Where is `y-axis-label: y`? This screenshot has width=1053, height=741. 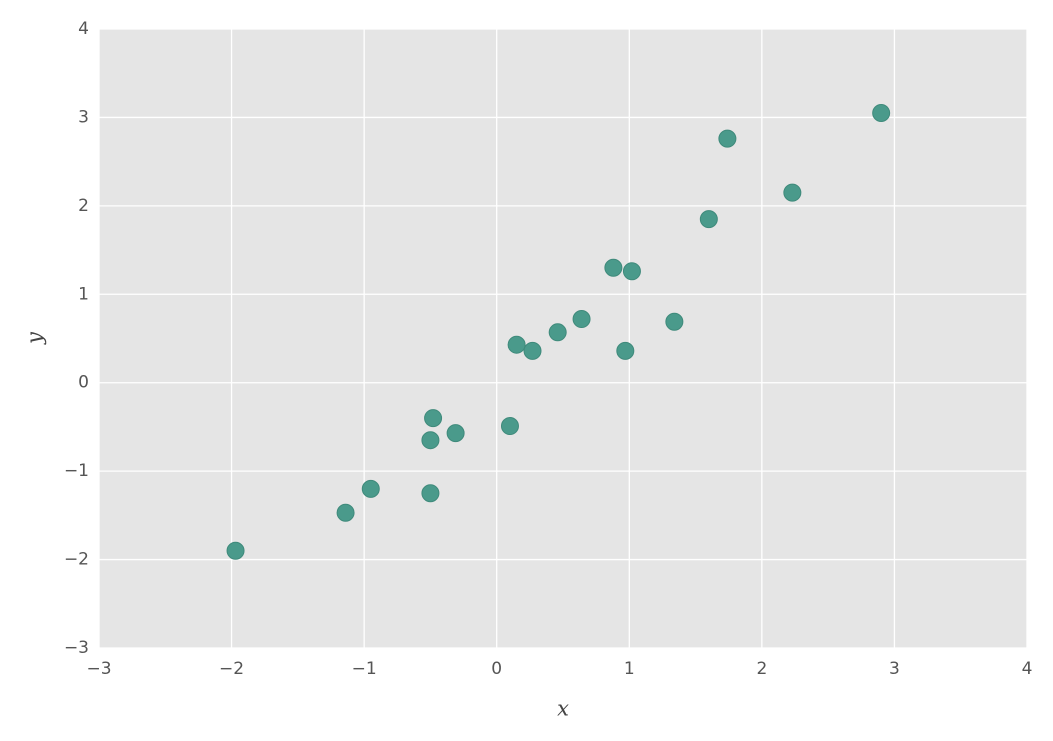 y-axis-label: y is located at coordinates (35, 338).